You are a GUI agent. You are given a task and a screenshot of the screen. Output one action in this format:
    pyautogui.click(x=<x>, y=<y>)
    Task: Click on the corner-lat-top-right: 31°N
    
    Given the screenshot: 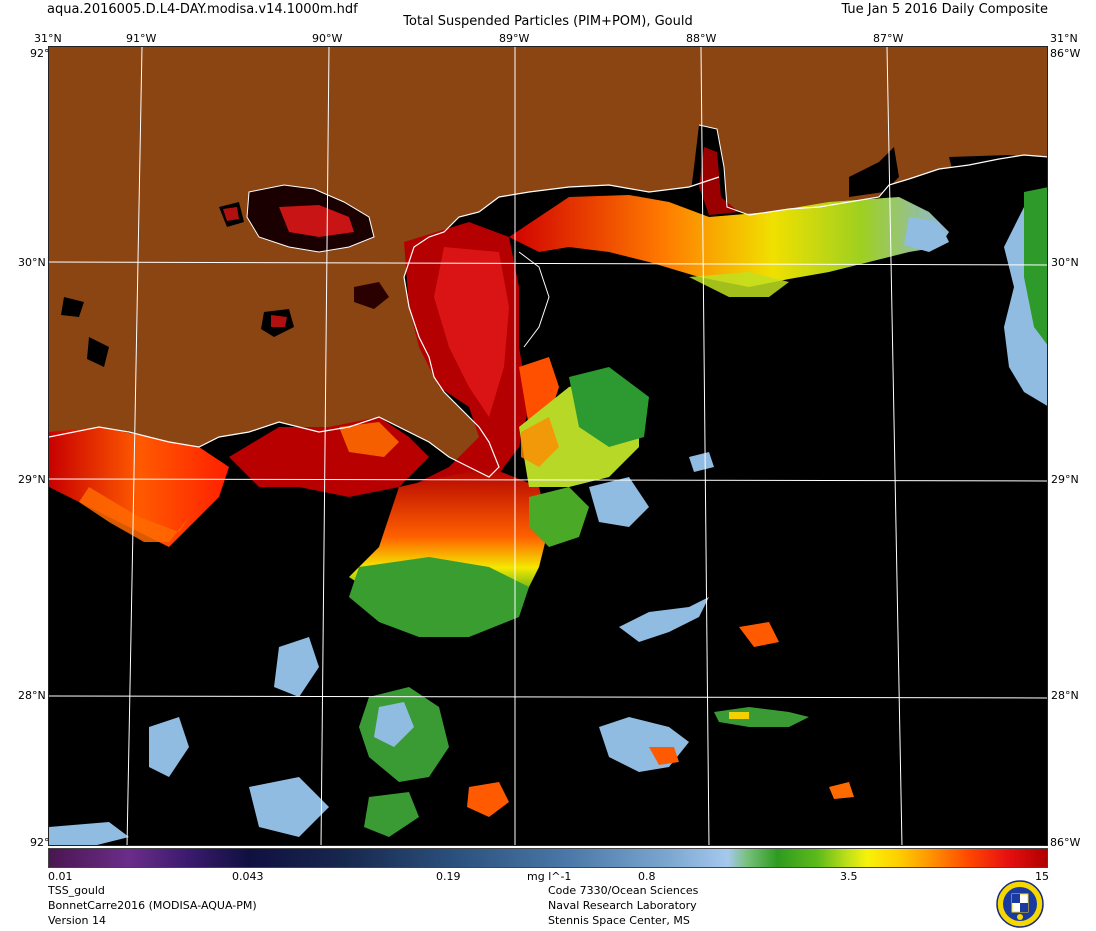 What is the action you would take?
    pyautogui.click(x=1064, y=38)
    